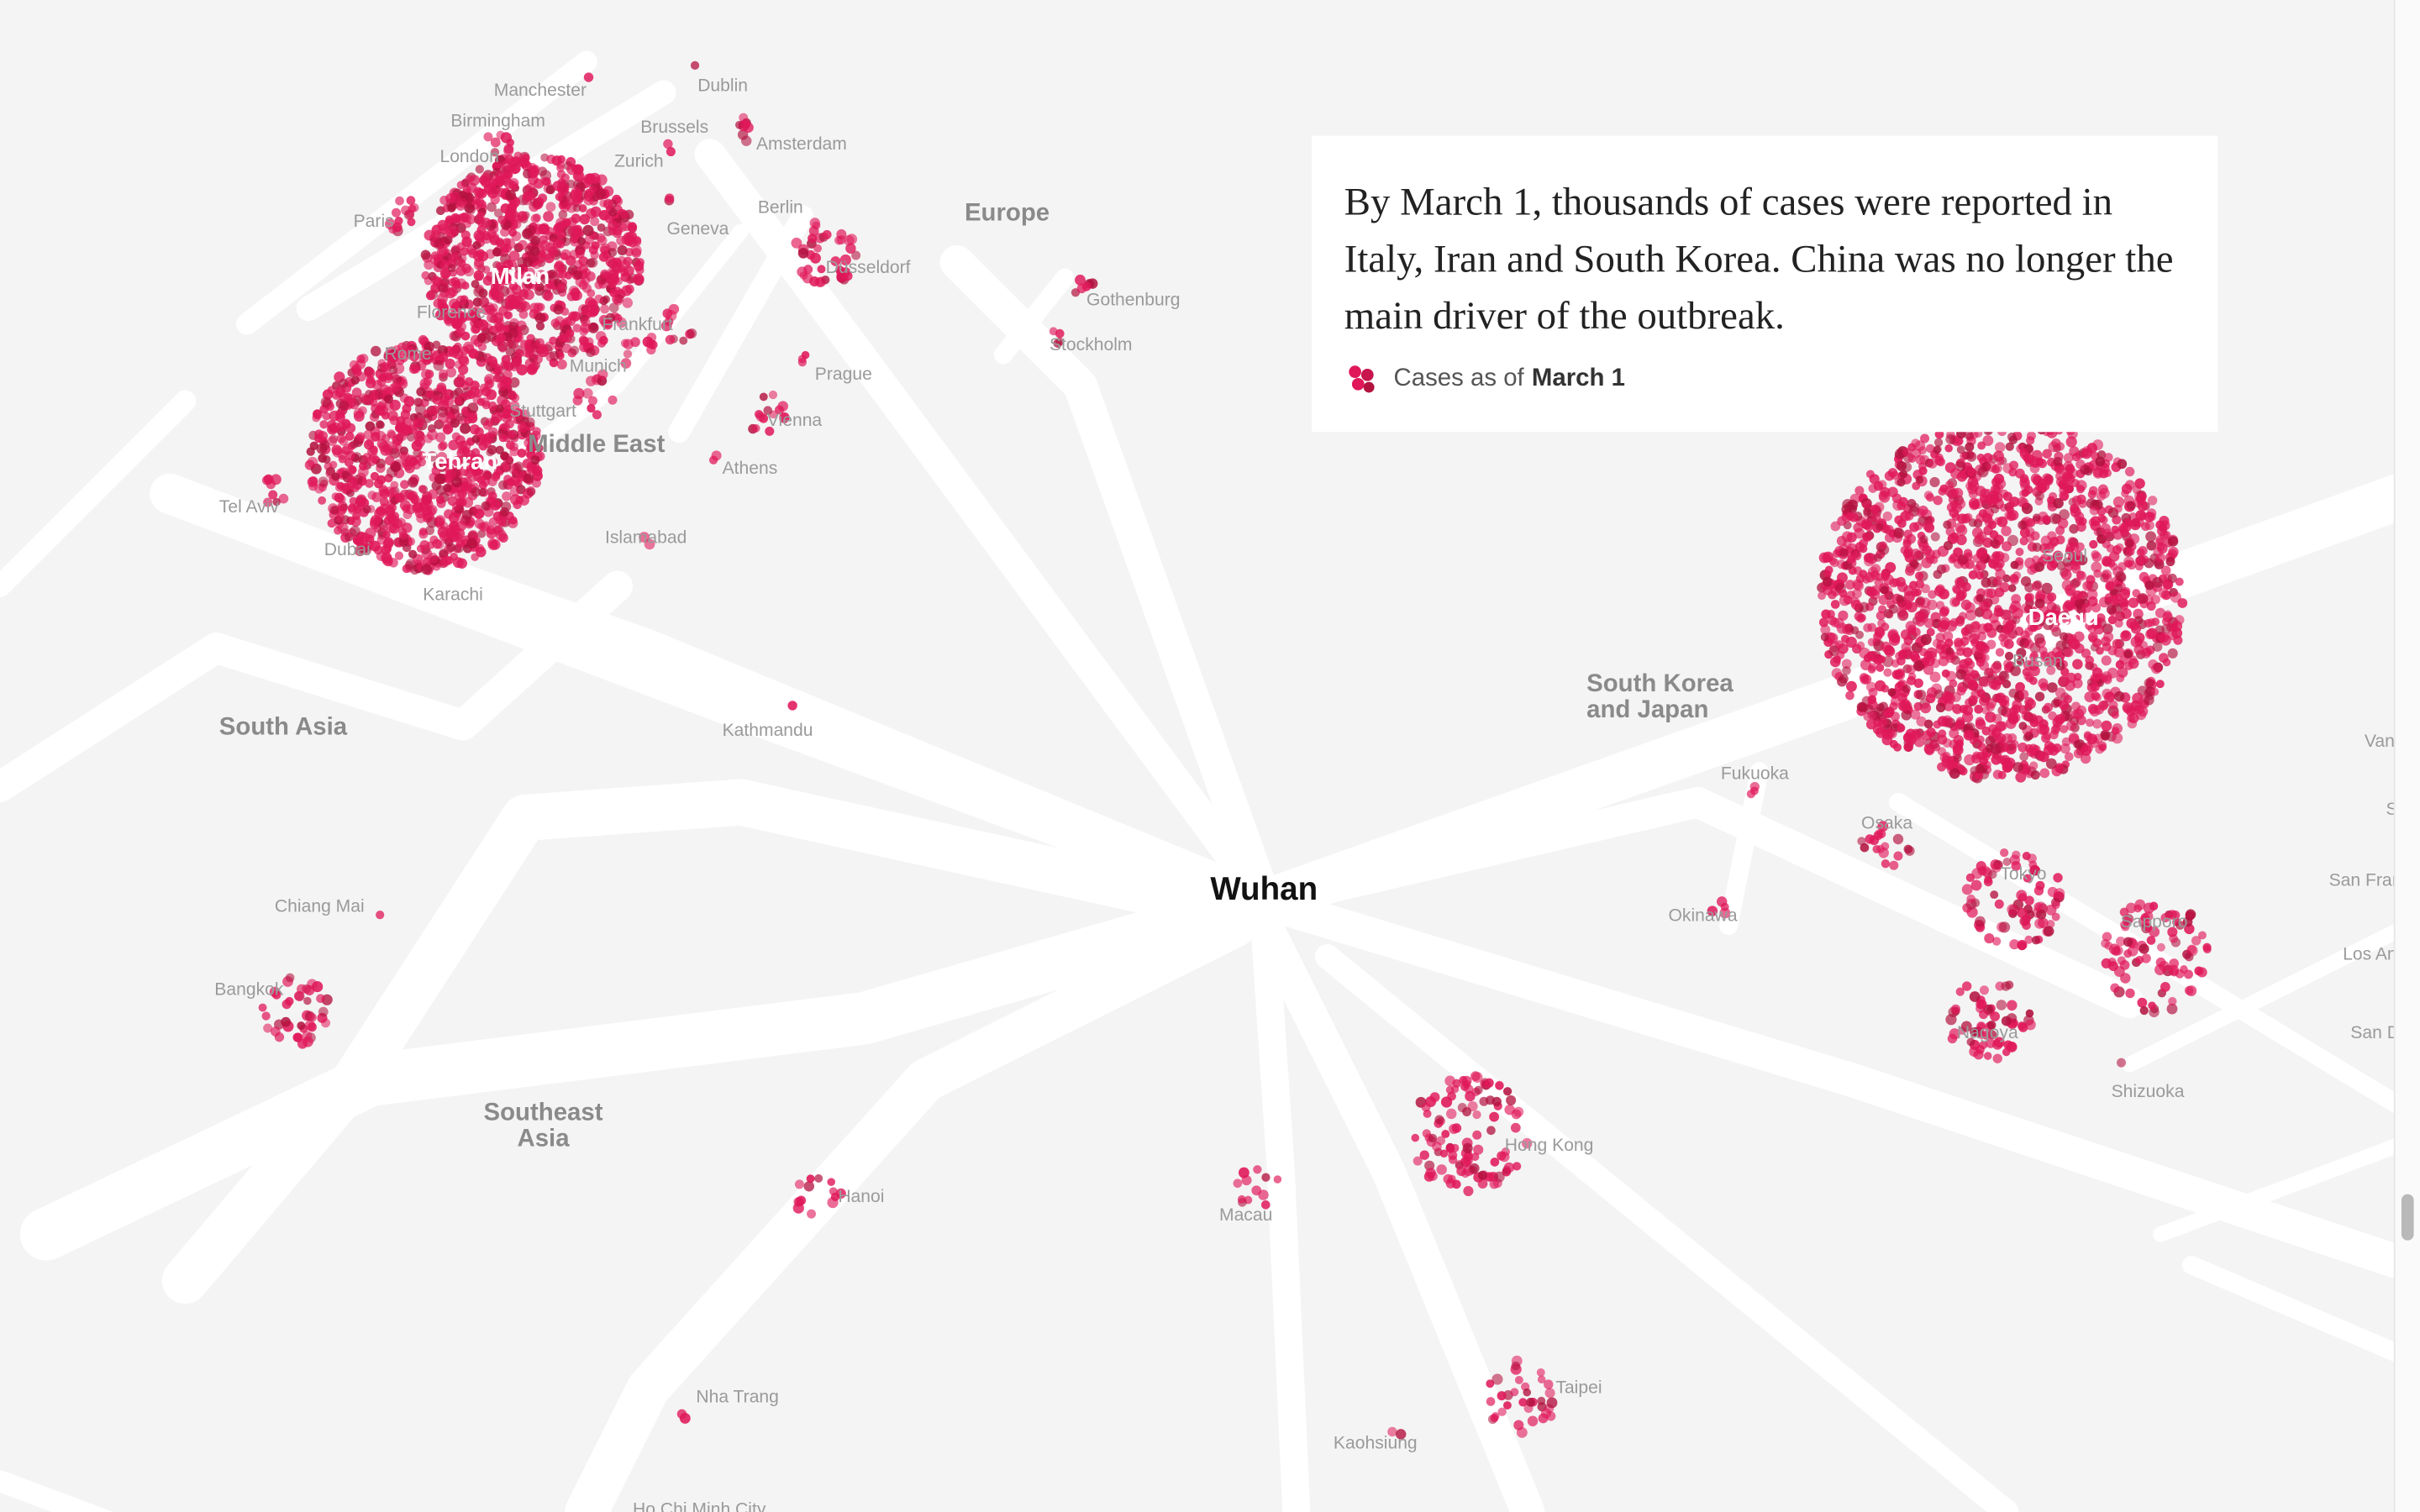  What do you see at coordinates (722, 85) in the screenshot?
I see `city-label: Dublin` at bounding box center [722, 85].